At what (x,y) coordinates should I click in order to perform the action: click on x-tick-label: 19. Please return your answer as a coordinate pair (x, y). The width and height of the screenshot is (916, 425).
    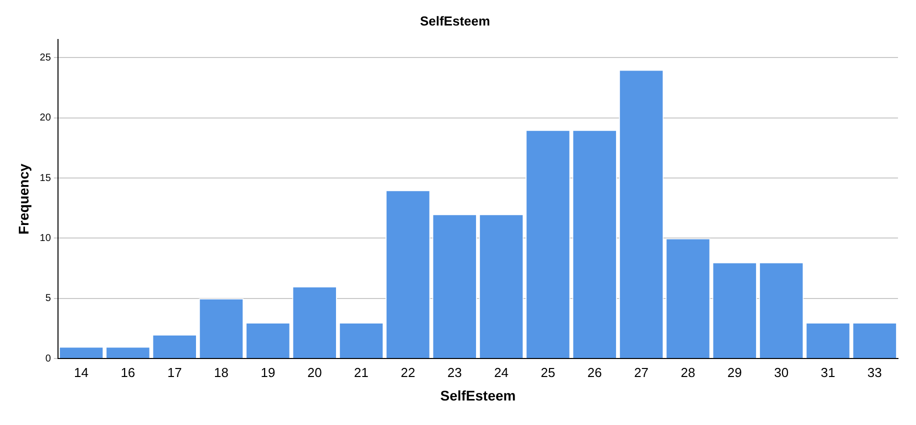
    Looking at the image, I should click on (268, 372).